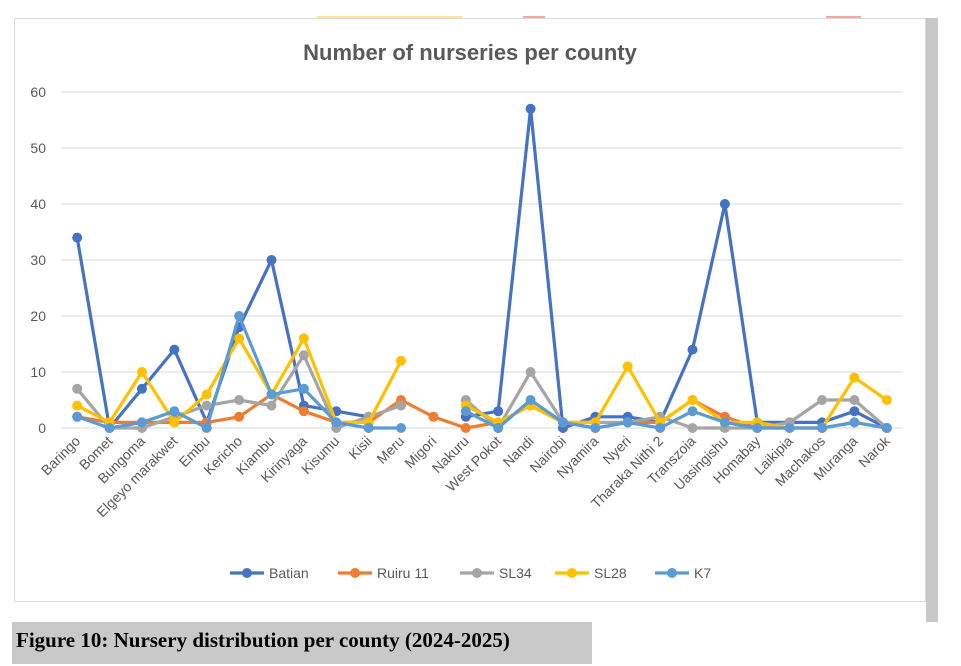  I want to click on y-tick-label: 50, so click(38, 148).